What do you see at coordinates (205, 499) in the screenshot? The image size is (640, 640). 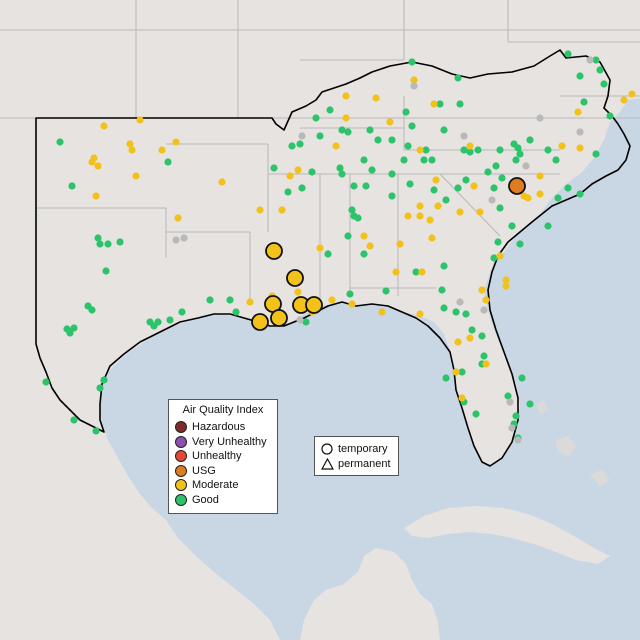 I see `legend-label: Good` at bounding box center [205, 499].